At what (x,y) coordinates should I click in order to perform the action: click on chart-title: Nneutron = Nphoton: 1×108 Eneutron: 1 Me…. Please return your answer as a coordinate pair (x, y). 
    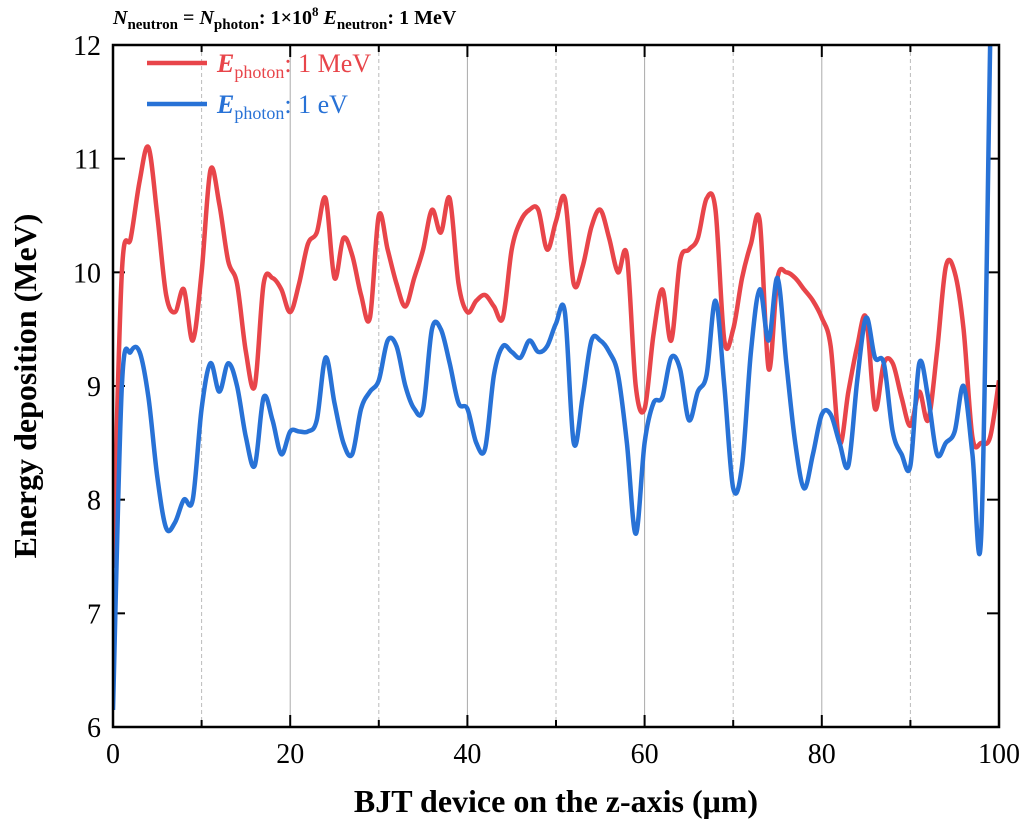
    Looking at the image, I should click on (284, 18).